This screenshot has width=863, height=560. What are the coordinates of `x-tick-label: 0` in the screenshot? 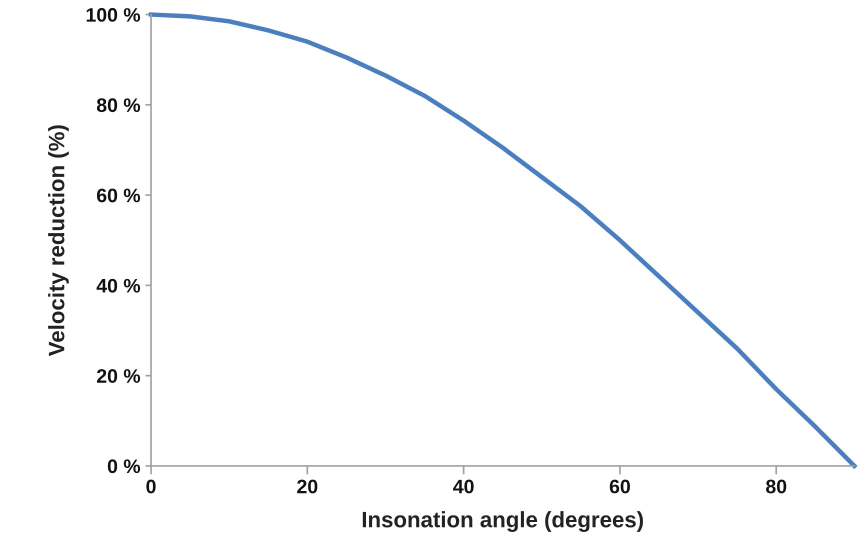 It's located at (151, 487).